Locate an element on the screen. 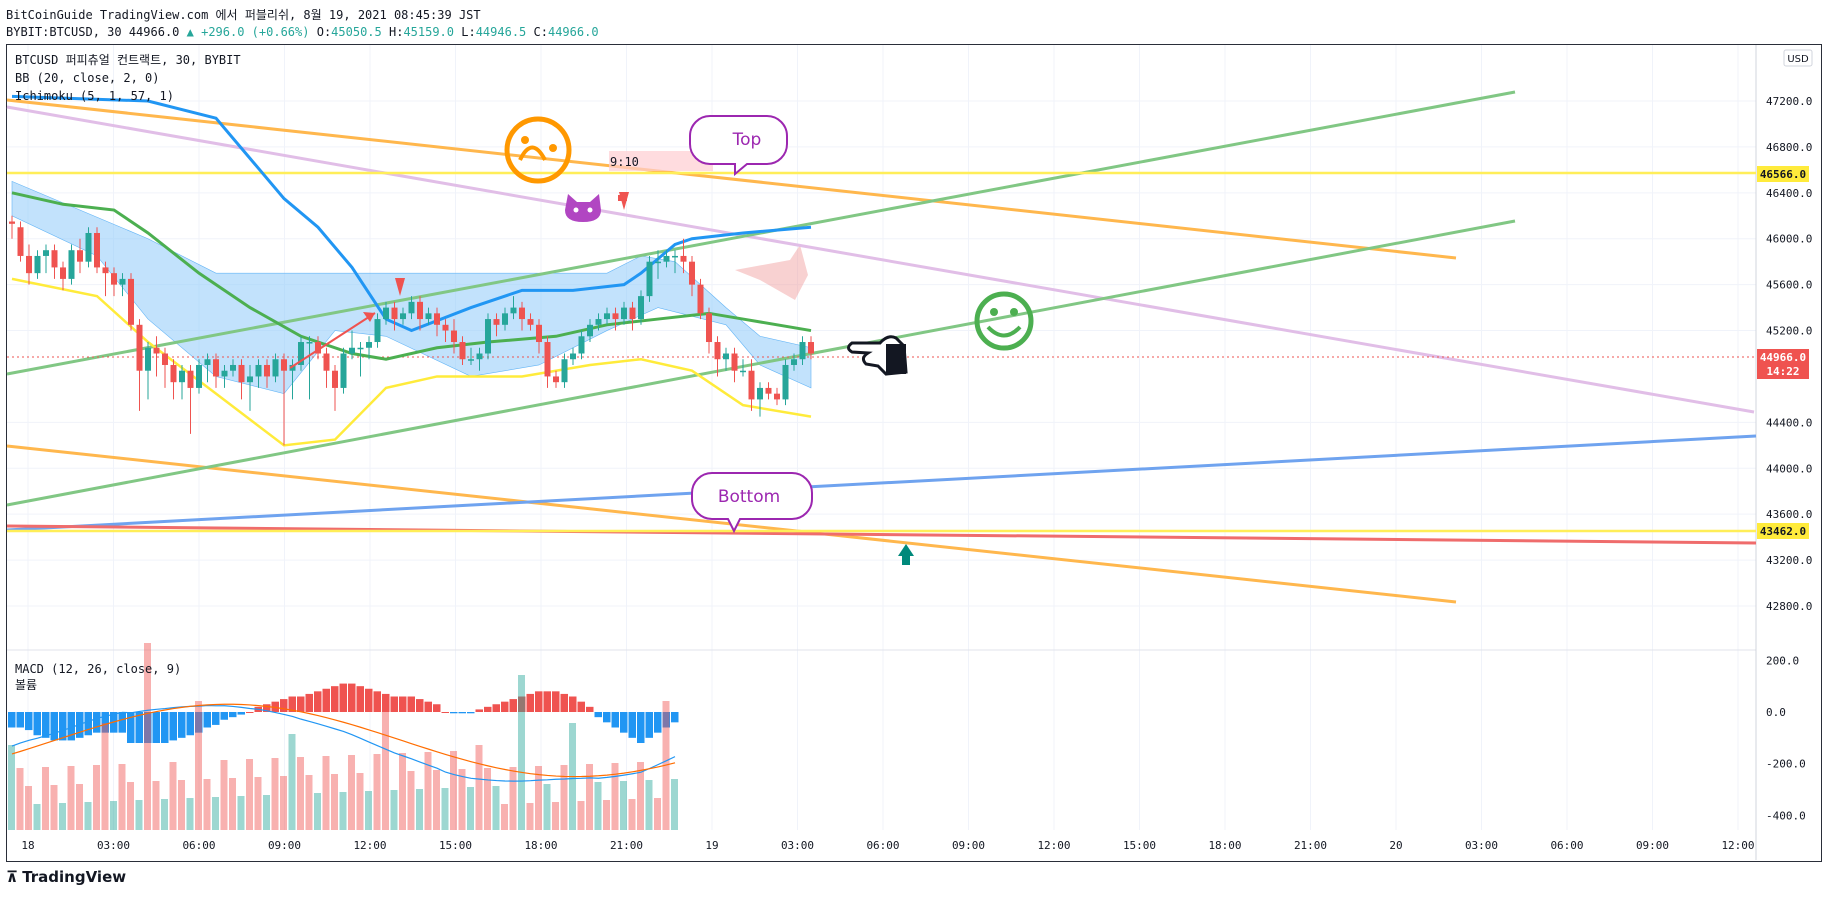  up-arrow-stem is located at coordinates (906, 560).